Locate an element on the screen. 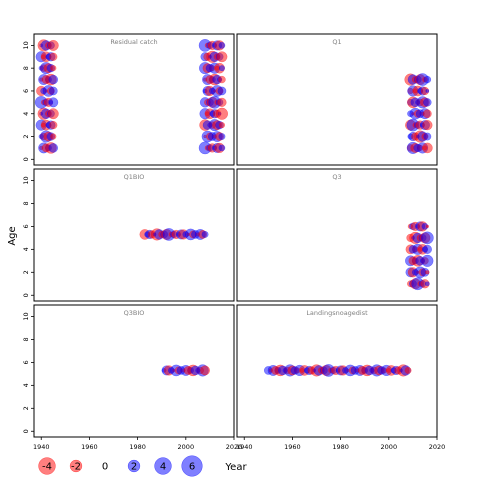  panel-title: Q3 is located at coordinates (336, 177).